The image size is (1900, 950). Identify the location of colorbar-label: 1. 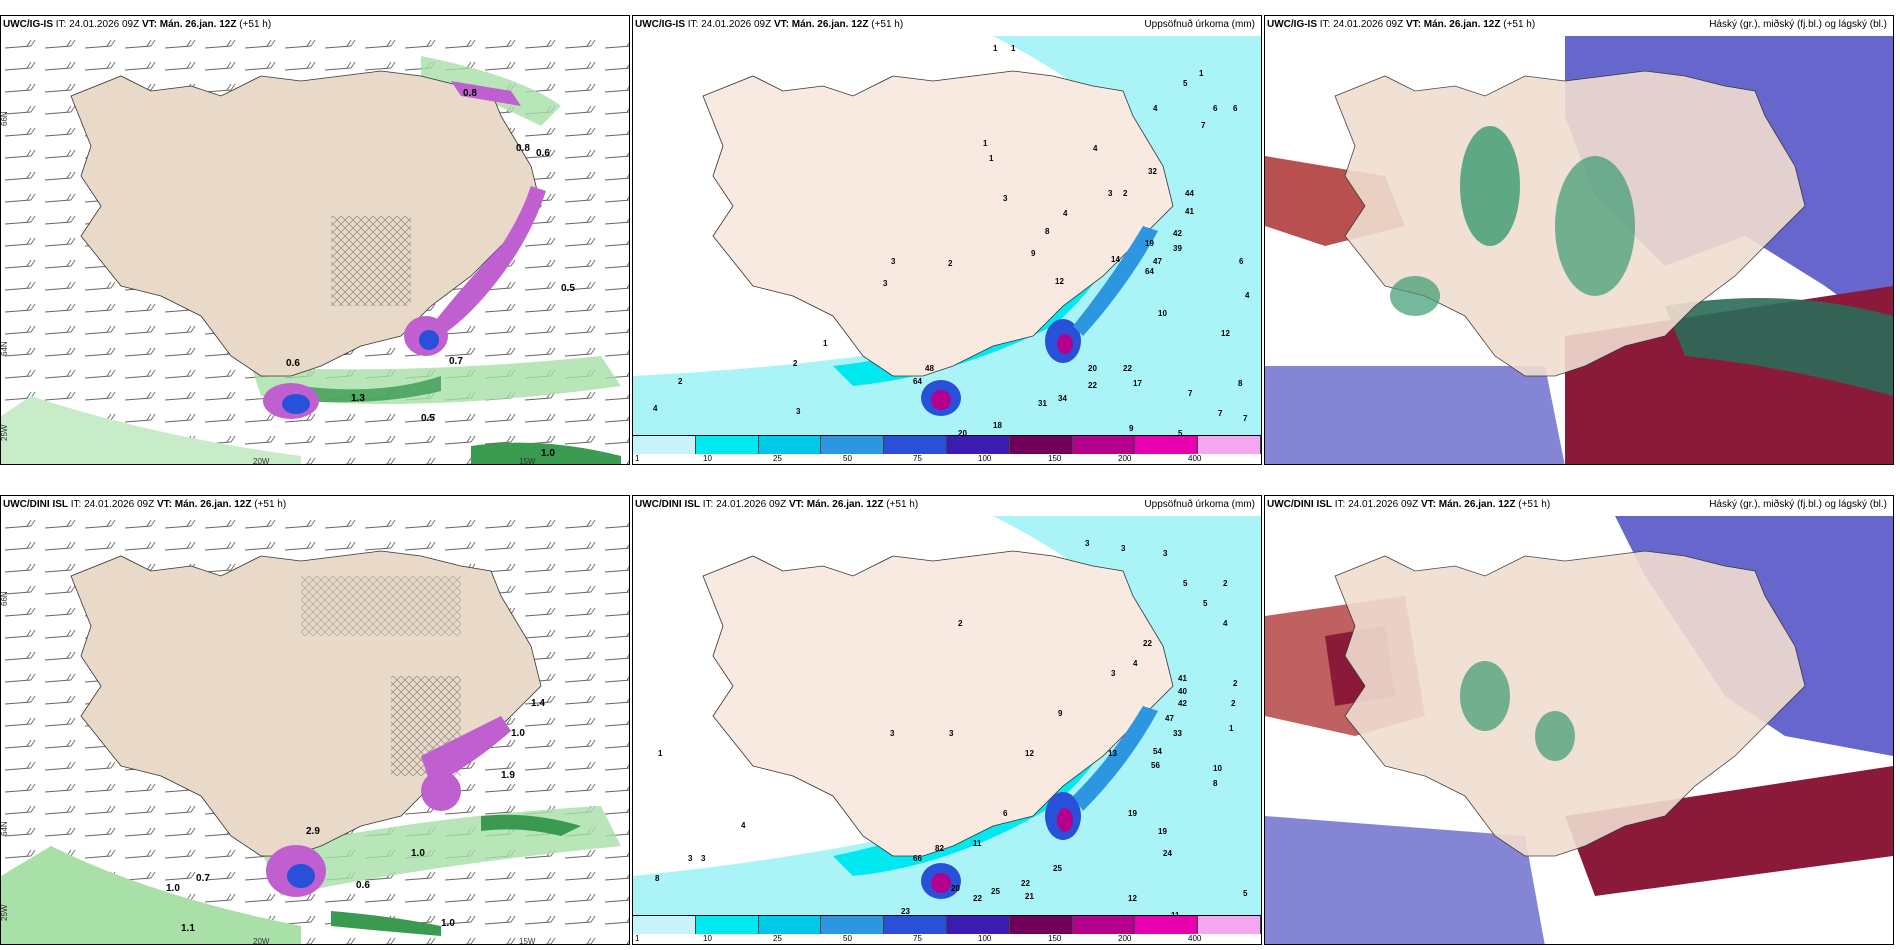
(637, 938).